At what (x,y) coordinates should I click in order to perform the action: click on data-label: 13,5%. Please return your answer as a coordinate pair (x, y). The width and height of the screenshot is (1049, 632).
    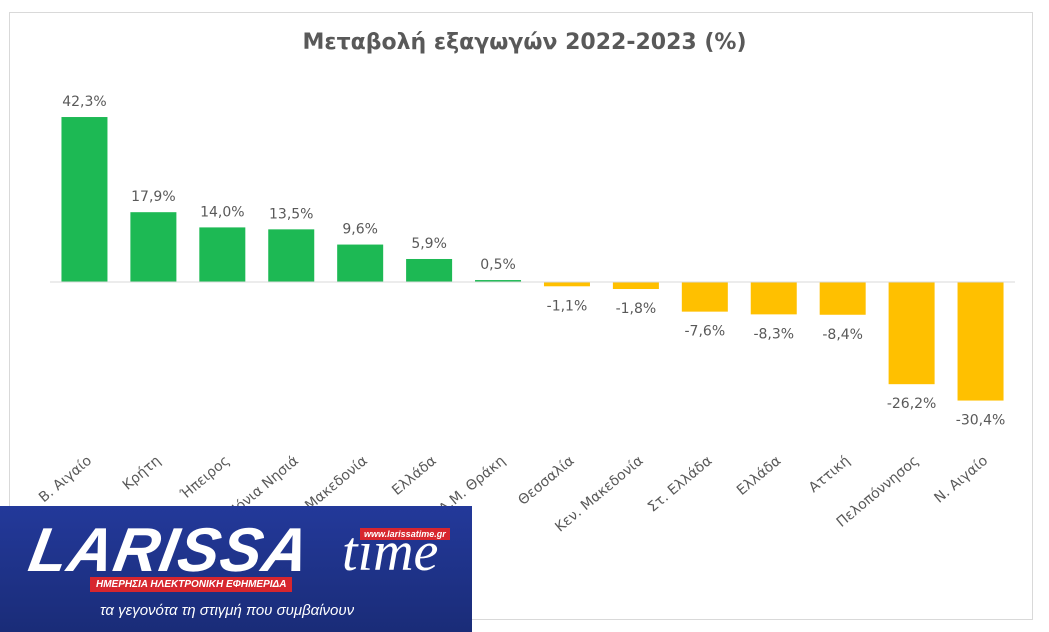
    Looking at the image, I should click on (291, 214).